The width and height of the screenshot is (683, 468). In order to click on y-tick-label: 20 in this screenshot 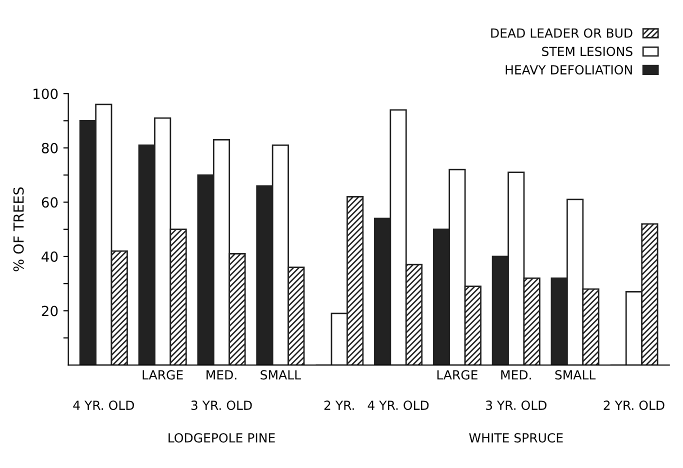, I will do `click(50, 311)`.